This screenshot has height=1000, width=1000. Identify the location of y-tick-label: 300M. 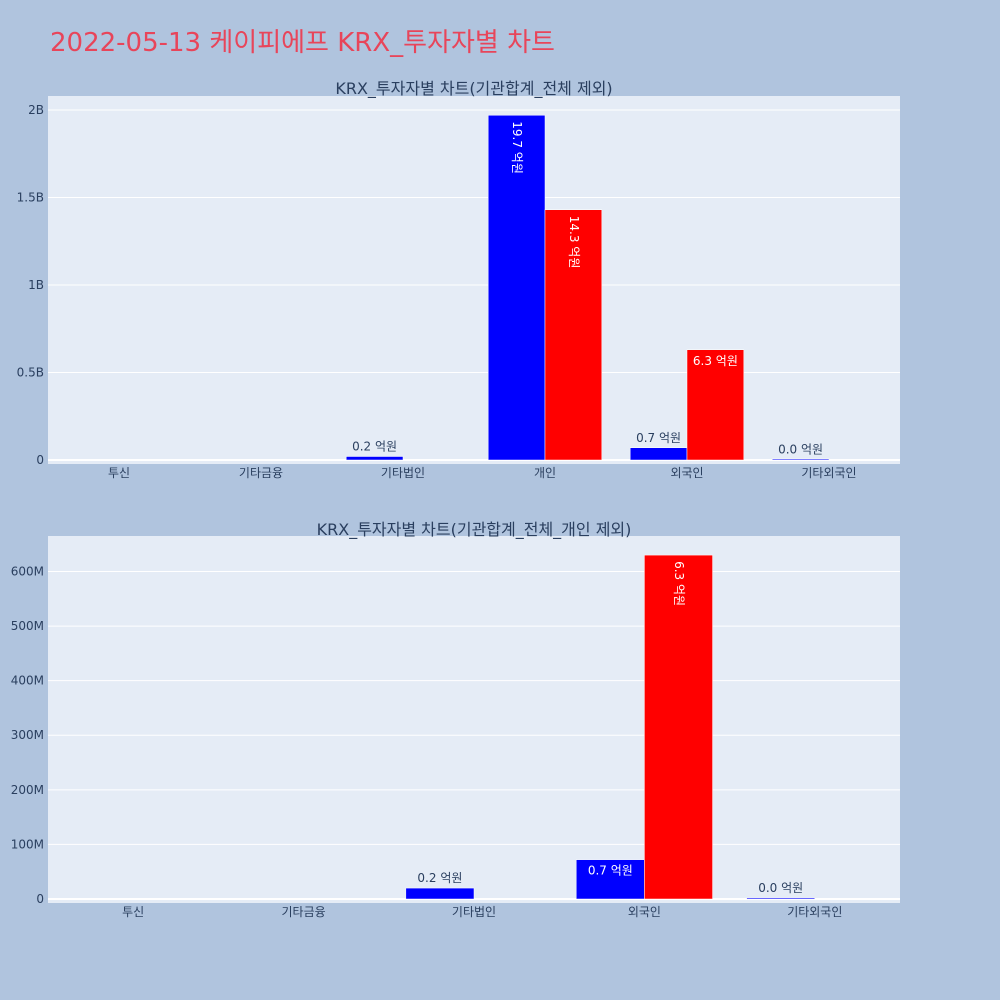
(27, 735).